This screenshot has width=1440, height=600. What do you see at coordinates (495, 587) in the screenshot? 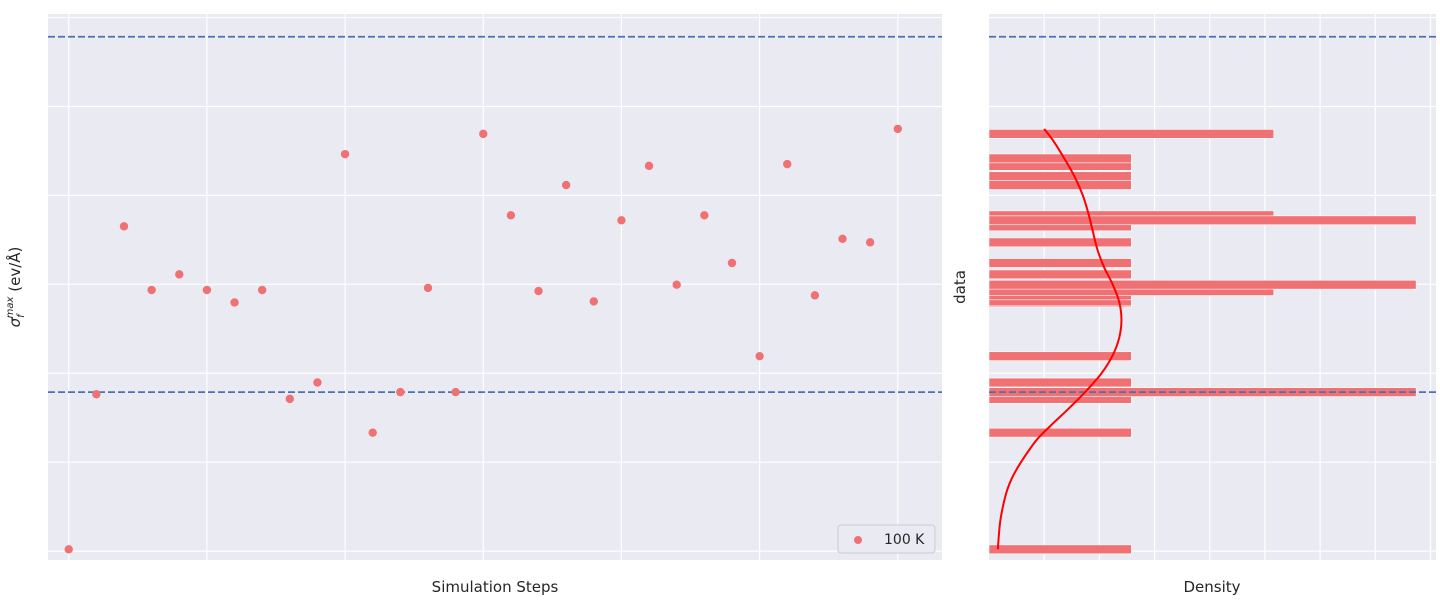
I see `x-axis-label: Simulation Steps` at bounding box center [495, 587].